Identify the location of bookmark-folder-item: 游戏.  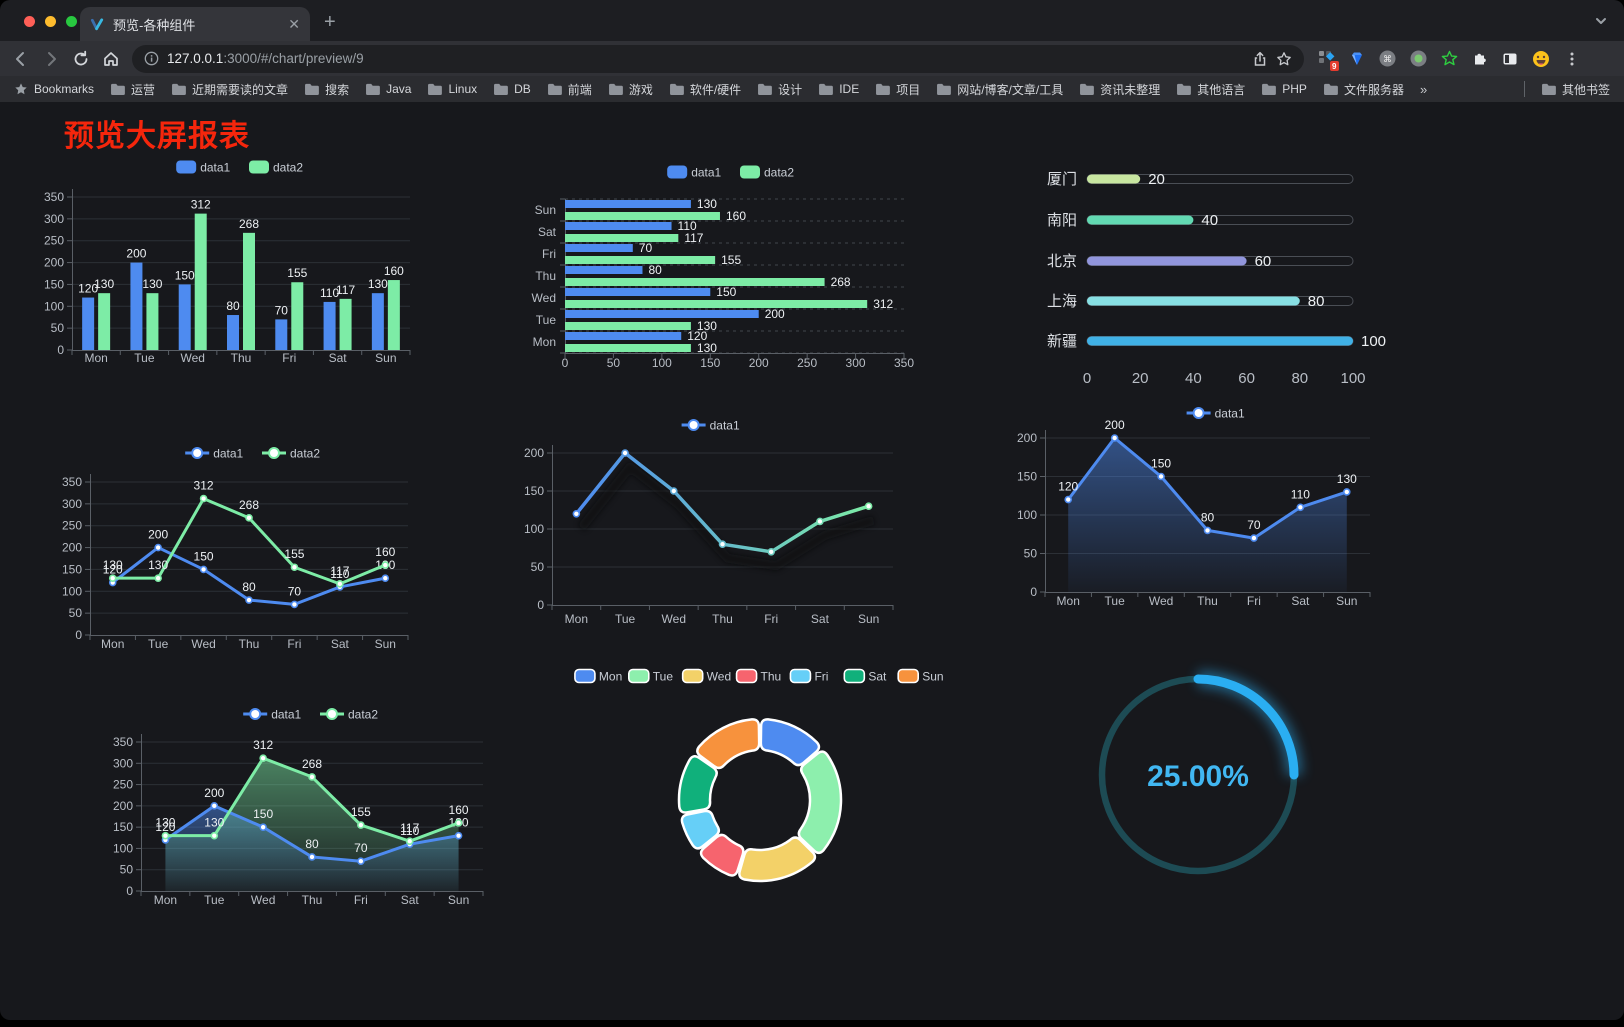
(630, 89).